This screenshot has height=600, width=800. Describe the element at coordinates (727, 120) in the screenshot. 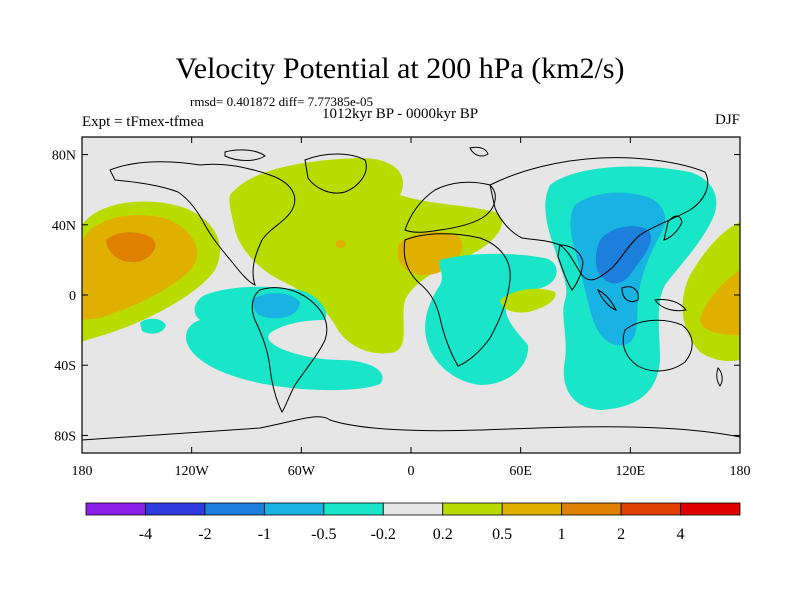

I see `season-label: DJF` at that location.